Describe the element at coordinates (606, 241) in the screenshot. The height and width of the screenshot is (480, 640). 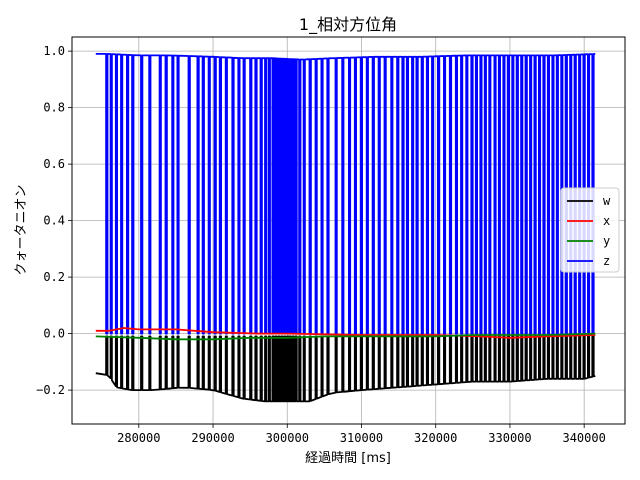
I see `legend-label-y: y` at that location.